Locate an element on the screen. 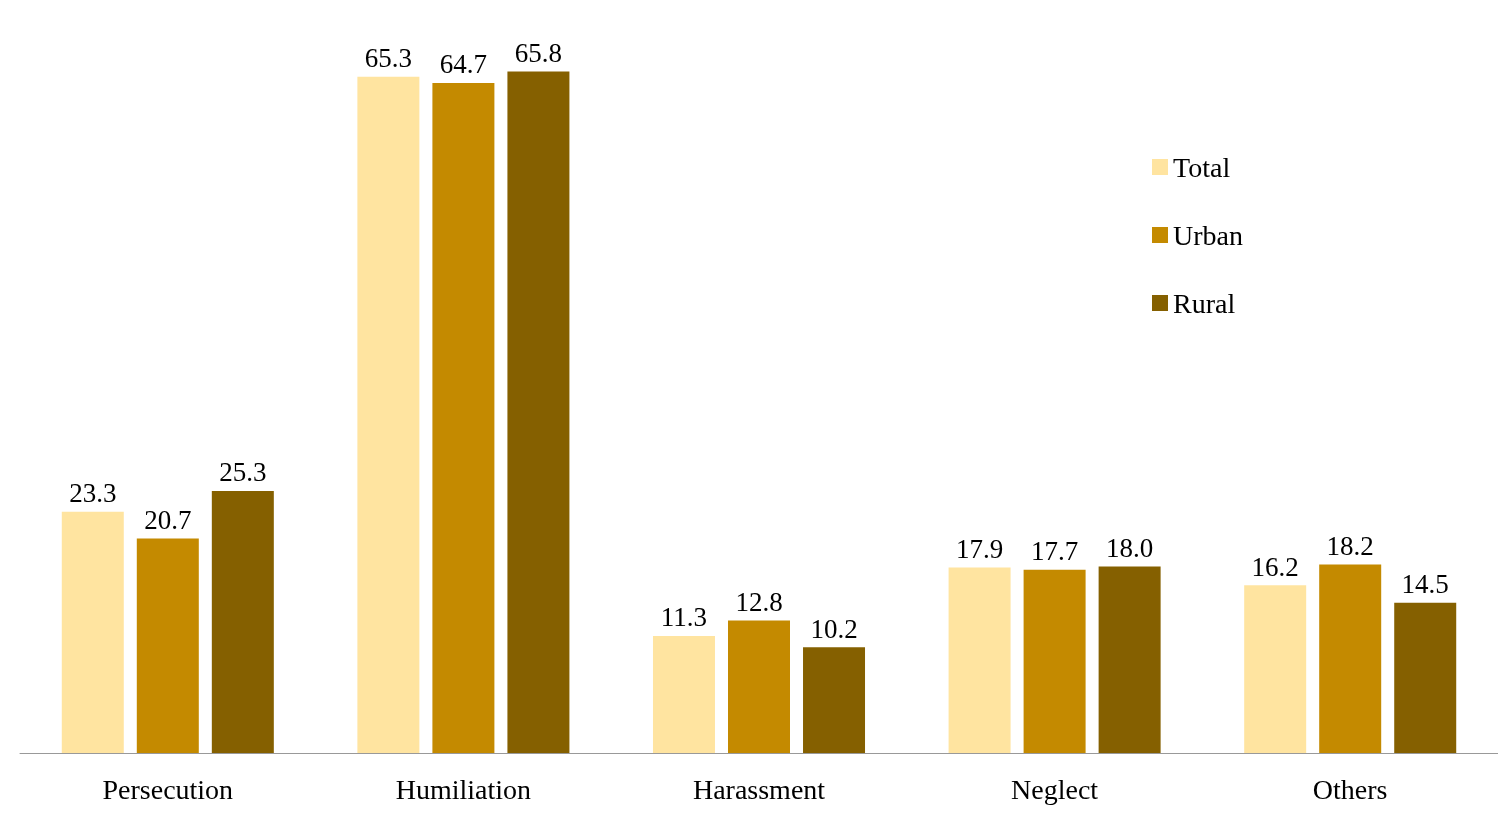 The width and height of the screenshot is (1510, 820). data-label: 64.7 is located at coordinates (463, 64).